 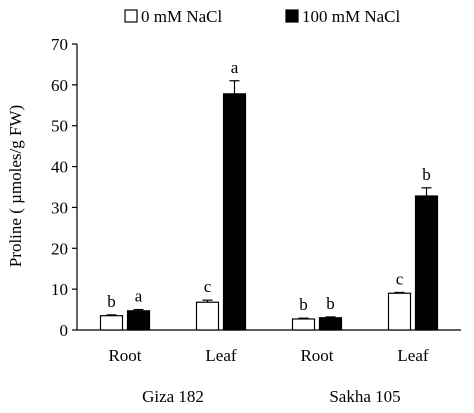 What do you see at coordinates (59, 126) in the screenshot?
I see `y-tick-label: 50` at bounding box center [59, 126].